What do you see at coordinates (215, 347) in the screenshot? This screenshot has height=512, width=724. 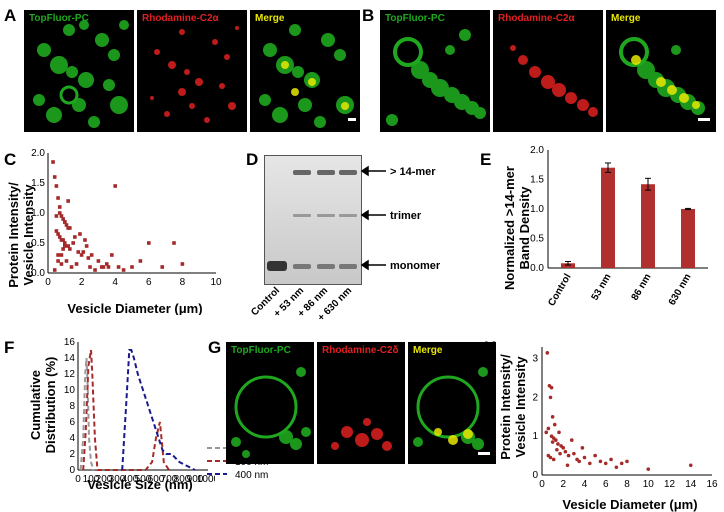 I see `panel-letter-g: G` at bounding box center [215, 347].